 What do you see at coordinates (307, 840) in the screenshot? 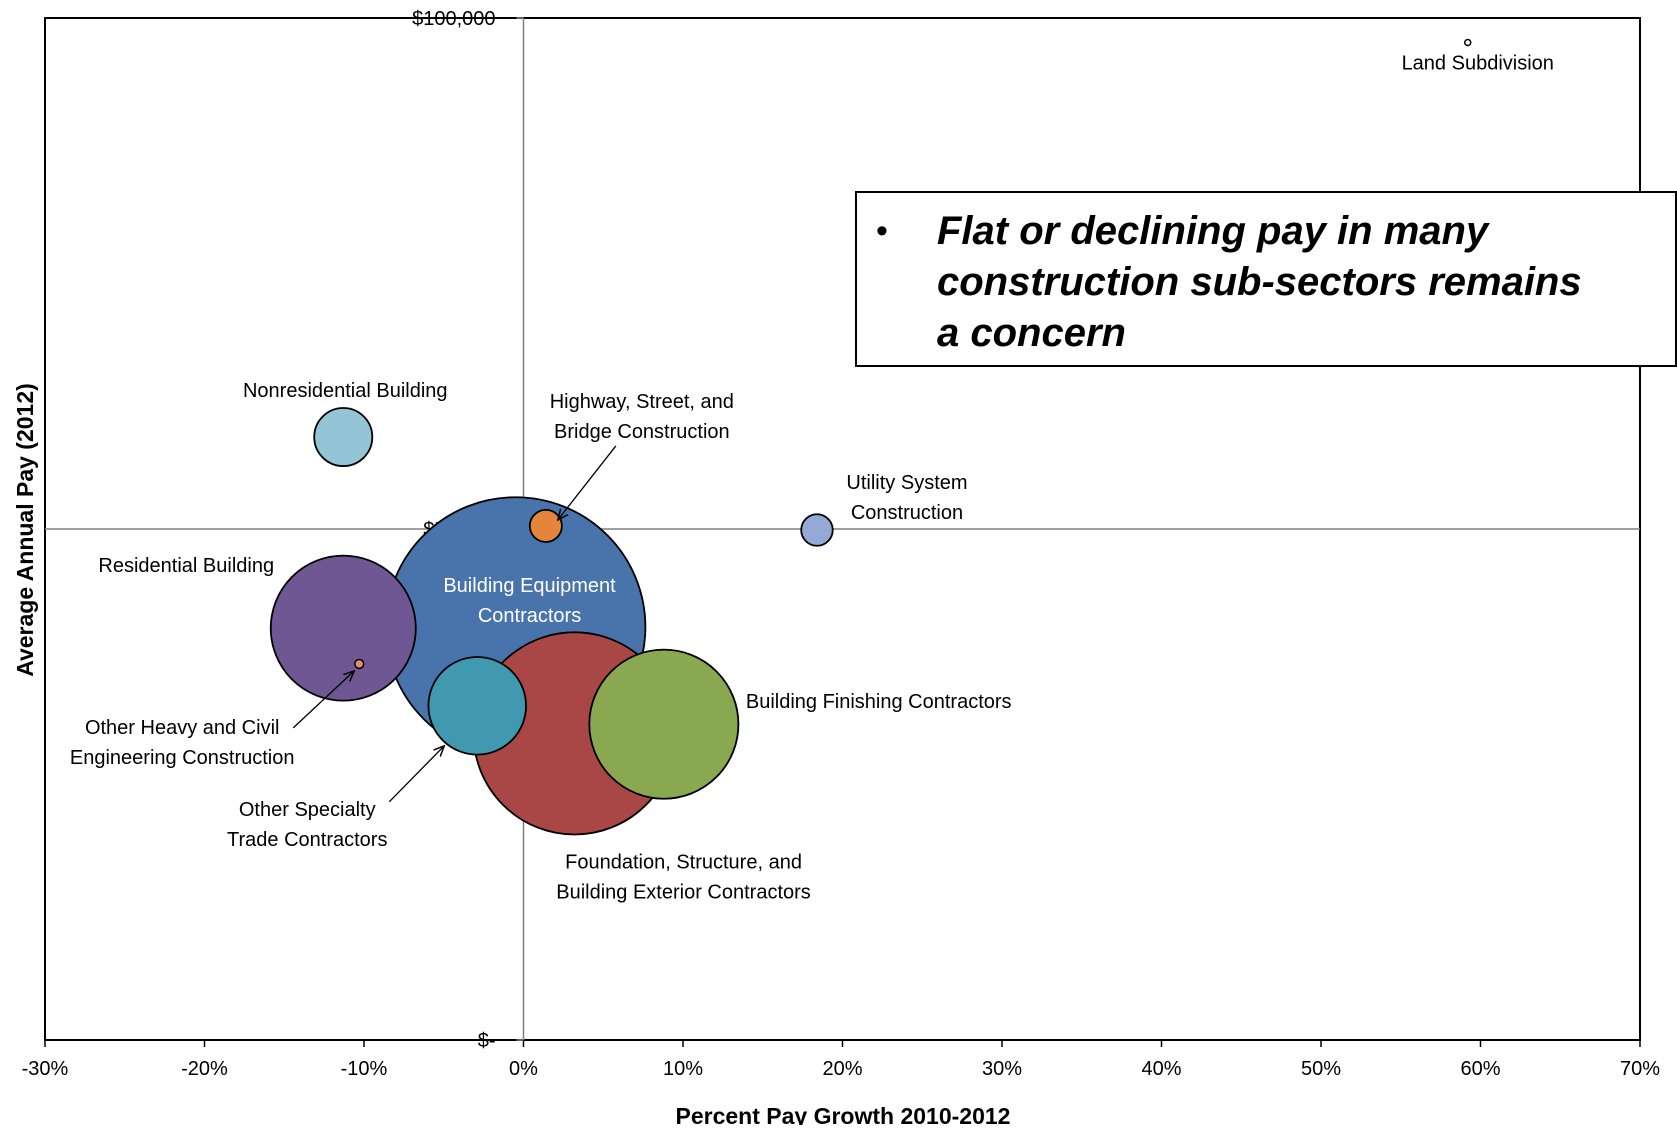
I see `point-label-line: Trade Contractors` at bounding box center [307, 840].